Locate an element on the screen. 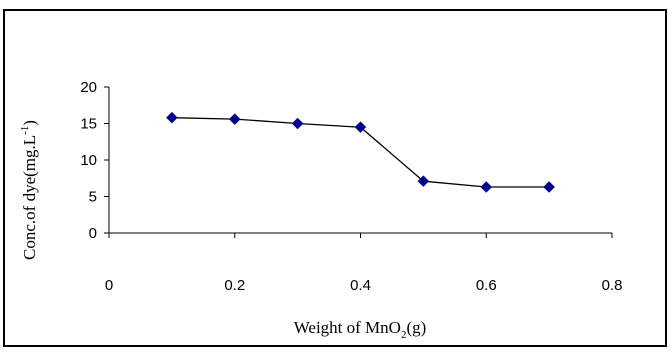 The width and height of the screenshot is (672, 354). y-axis-title: Conc.of dye(mg.L-1) is located at coordinates (29, 190).